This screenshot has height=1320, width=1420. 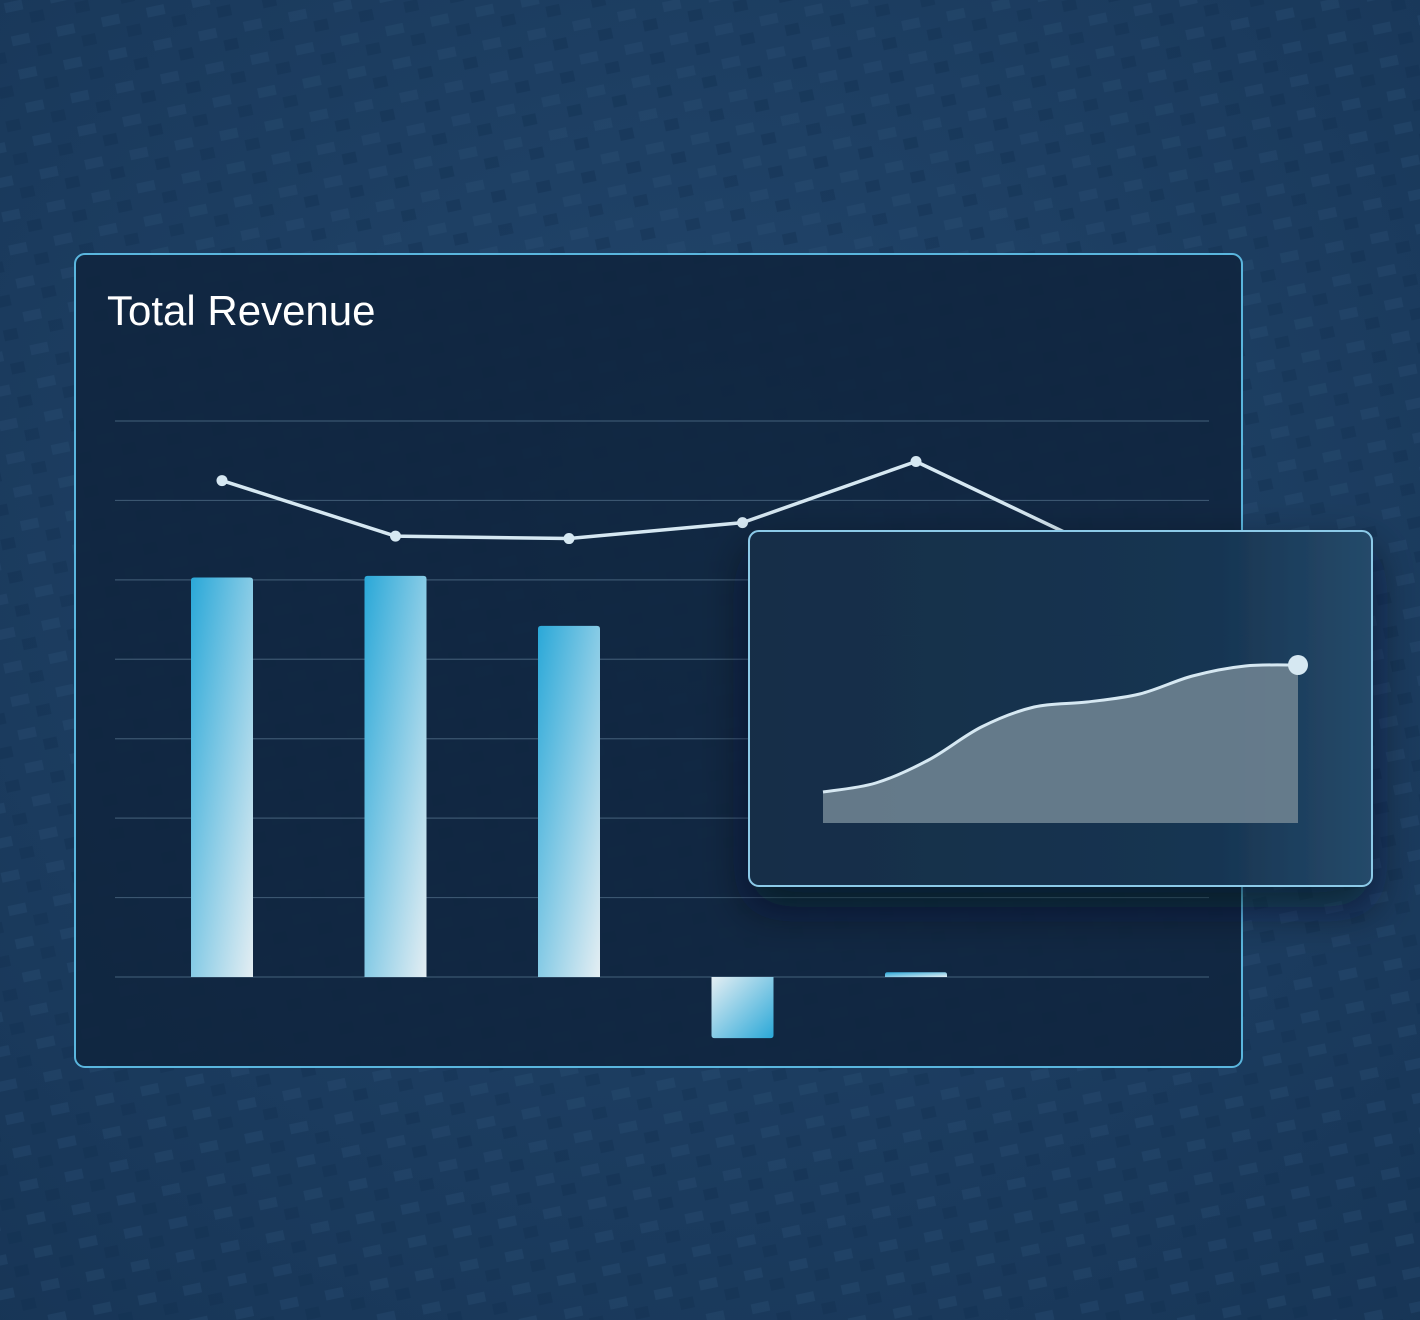 What do you see at coordinates (241, 310) in the screenshot?
I see `chart-title: Total Revenue` at bounding box center [241, 310].